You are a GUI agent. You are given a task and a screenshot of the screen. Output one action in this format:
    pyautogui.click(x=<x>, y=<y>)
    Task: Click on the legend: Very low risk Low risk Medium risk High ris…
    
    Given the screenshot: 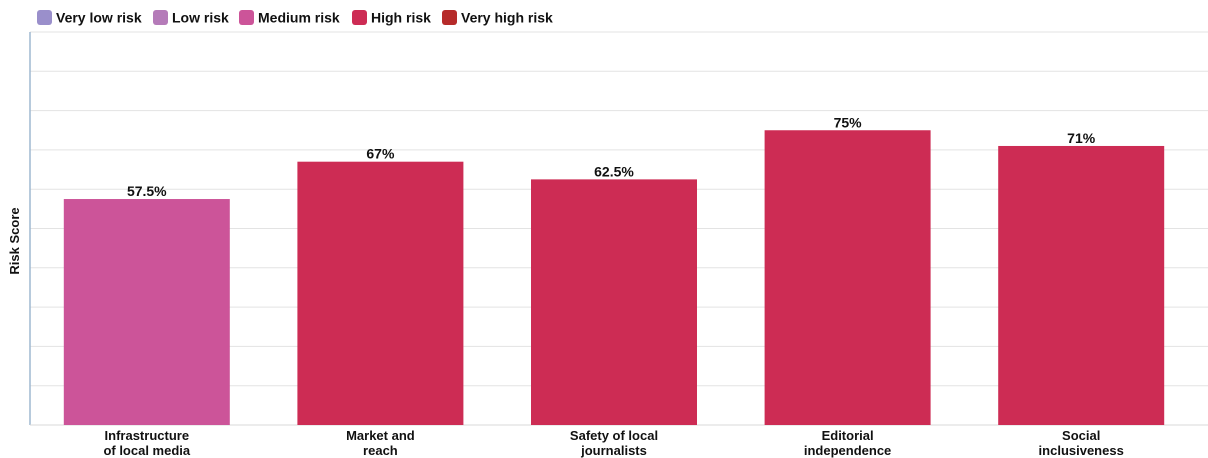 What is the action you would take?
    pyautogui.click(x=295, y=18)
    